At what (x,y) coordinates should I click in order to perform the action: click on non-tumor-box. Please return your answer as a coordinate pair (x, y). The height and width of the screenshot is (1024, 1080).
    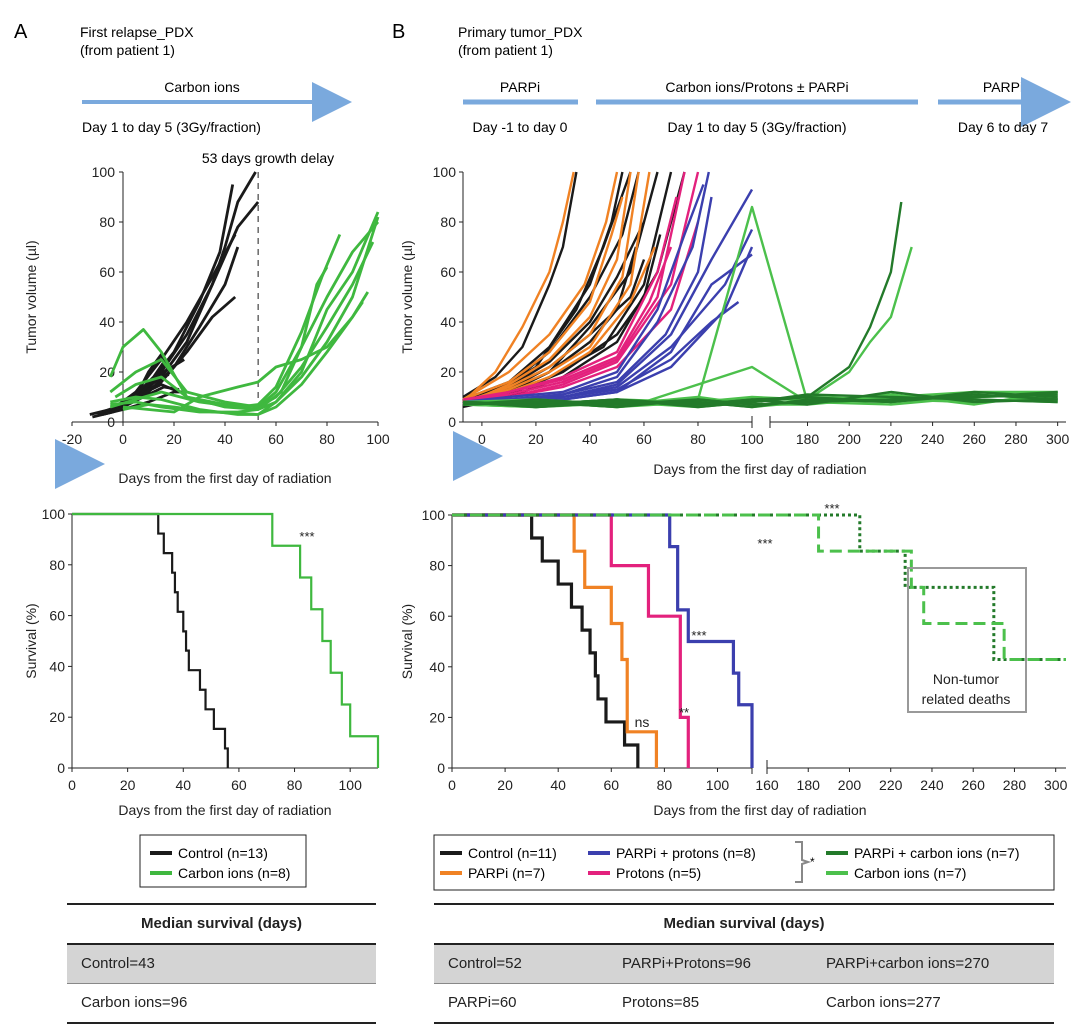
    Looking at the image, I should click on (967, 640).